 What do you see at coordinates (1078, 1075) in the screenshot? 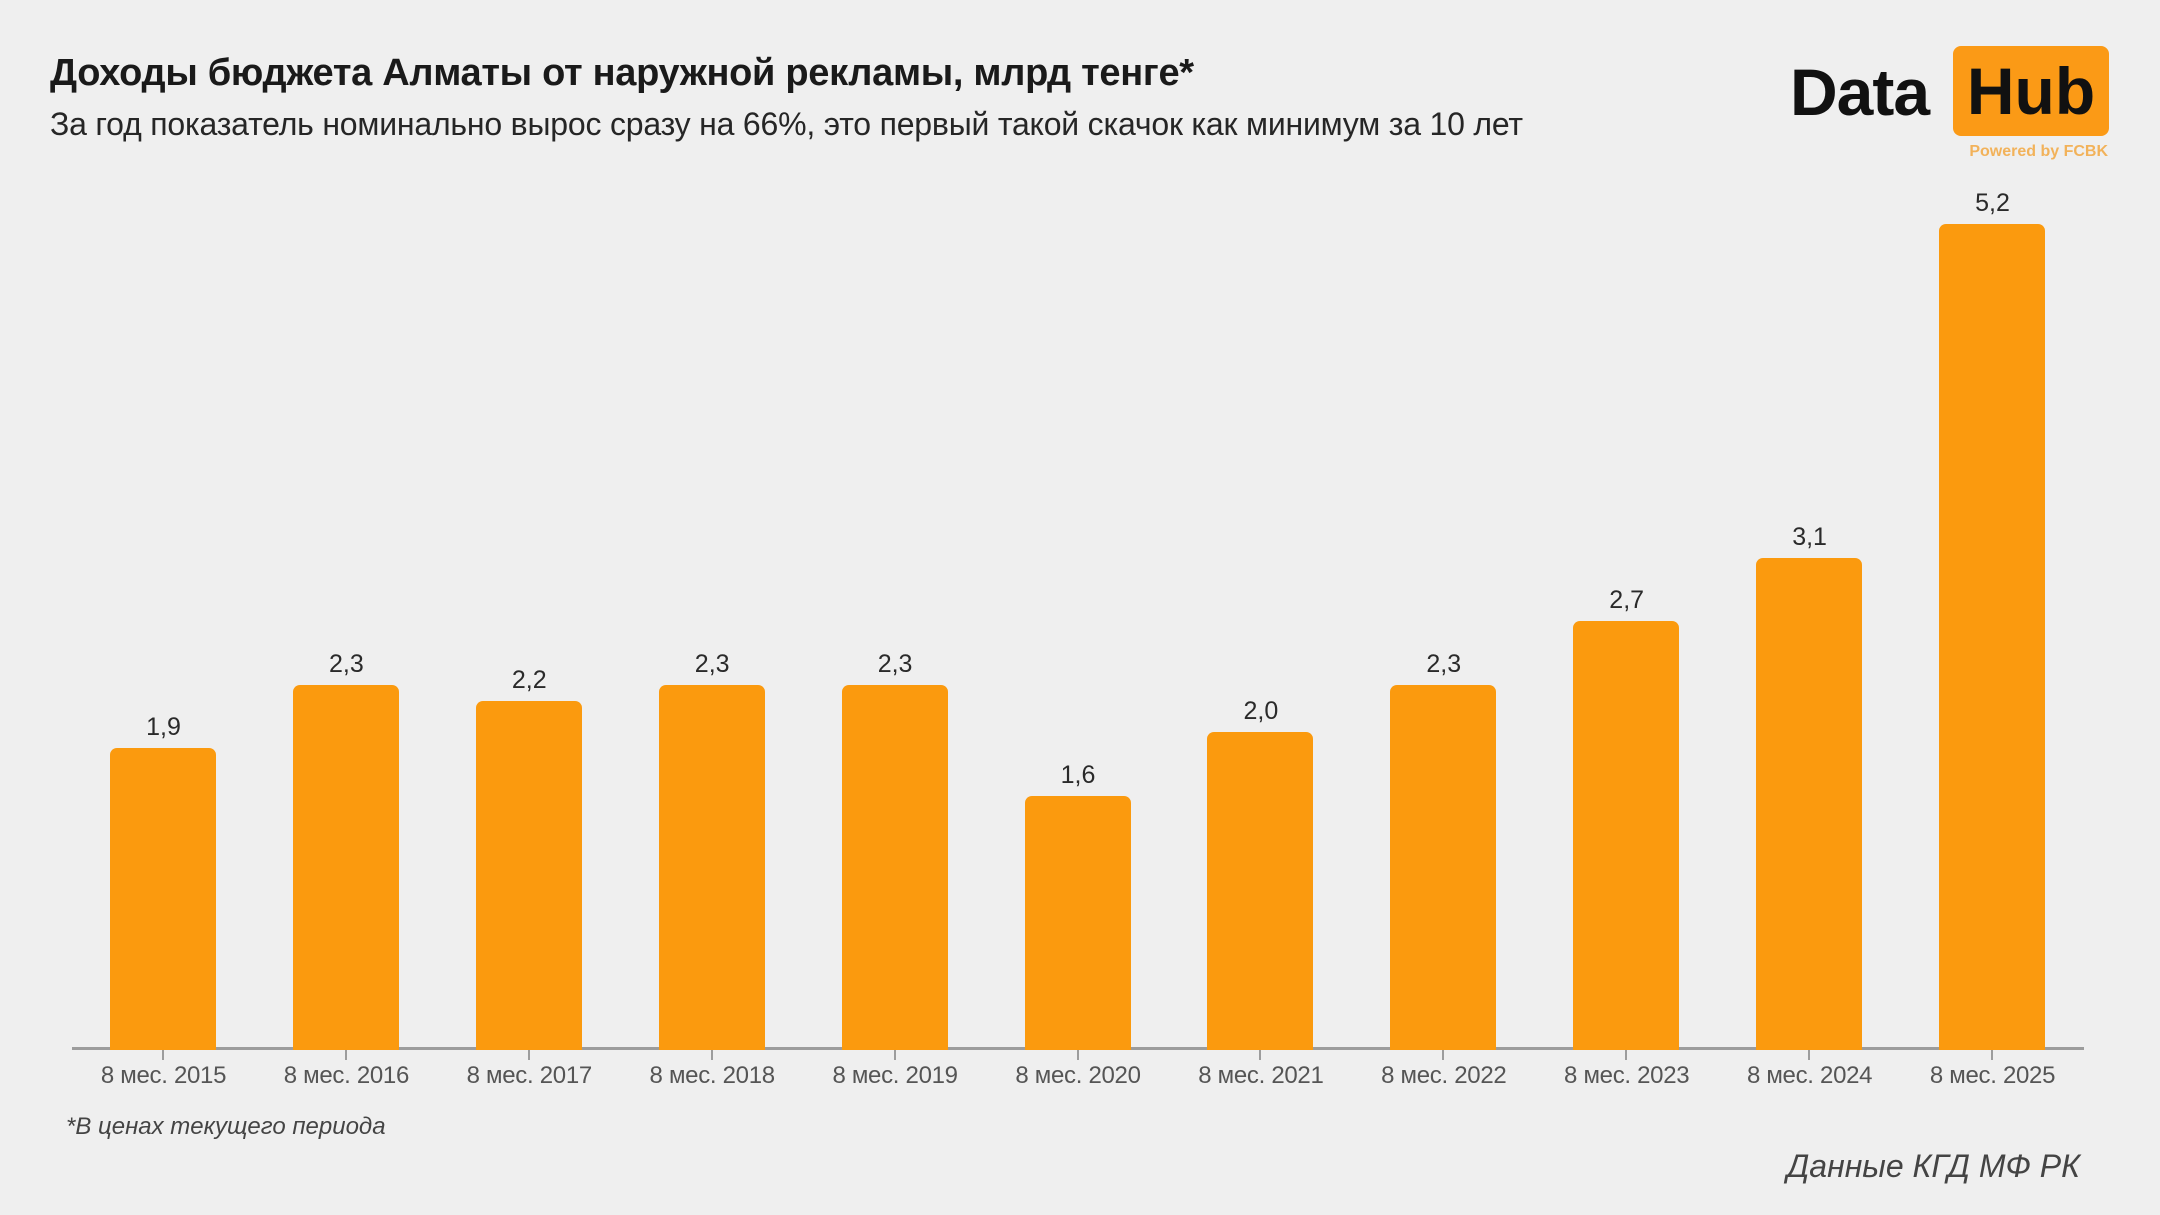
I see `x-axis-label: 8 мес. 2020` at bounding box center [1078, 1075].